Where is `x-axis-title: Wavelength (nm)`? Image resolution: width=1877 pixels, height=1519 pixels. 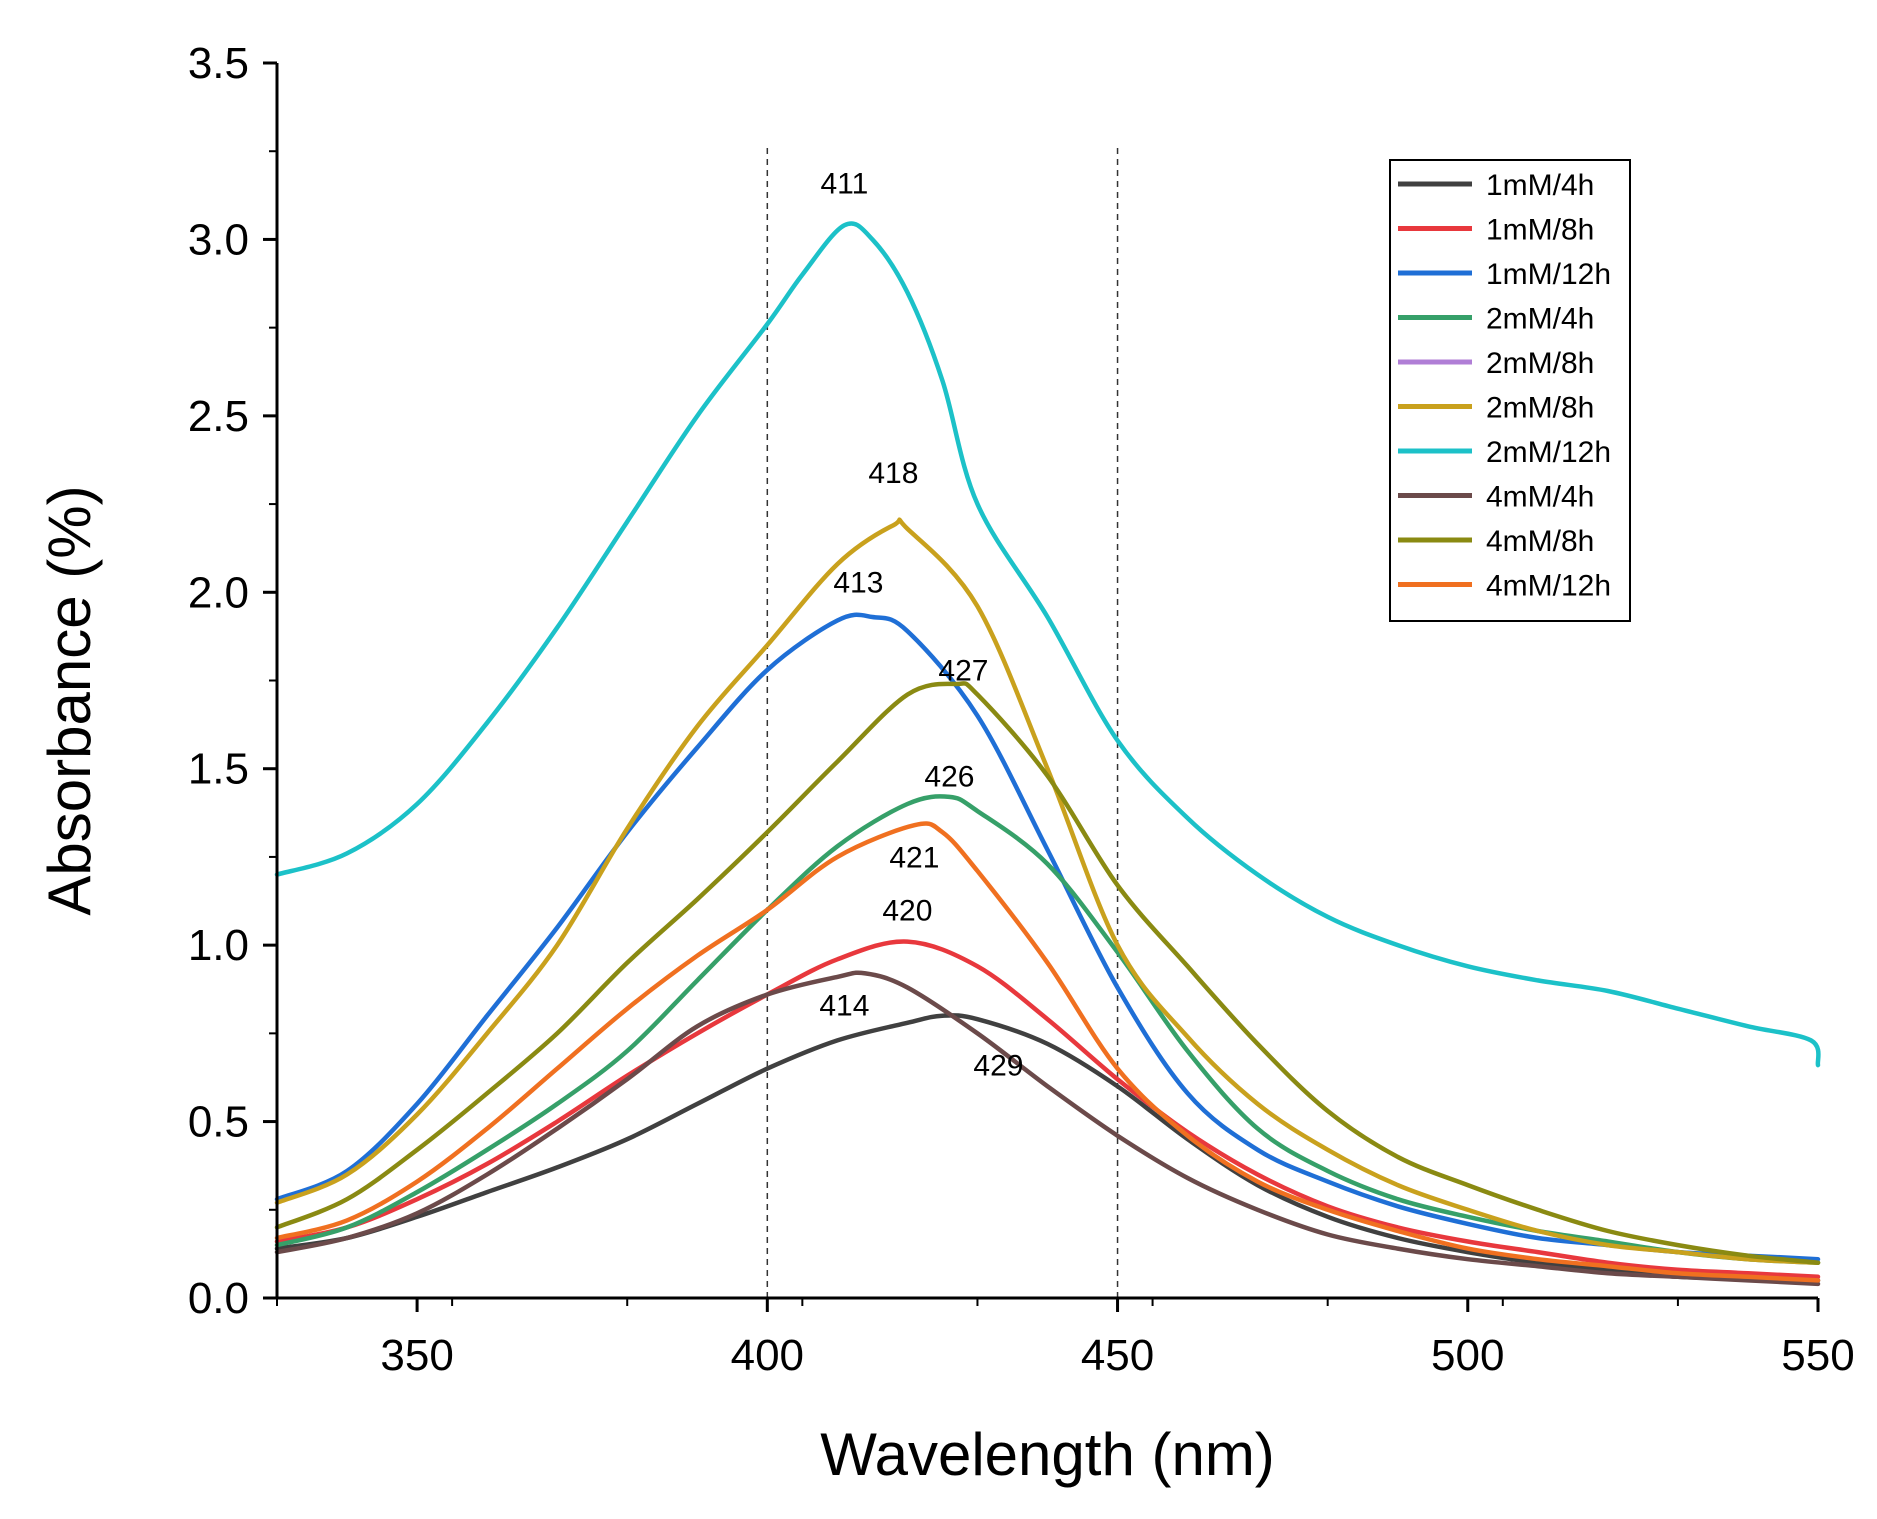
x-axis-title: Wavelength (nm) is located at coordinates (1047, 1454).